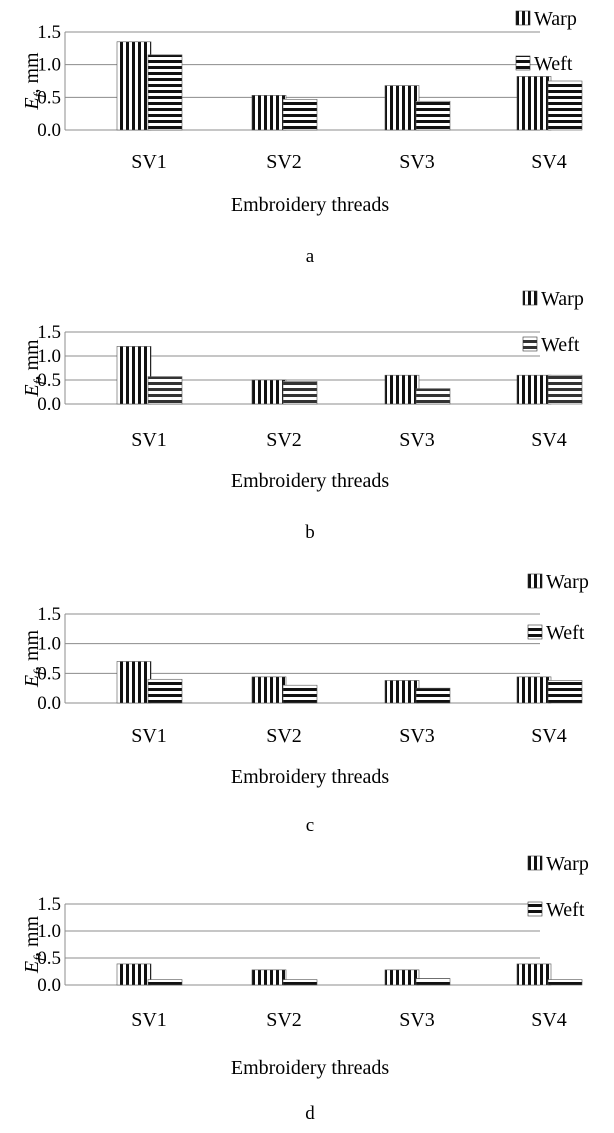  Describe the element at coordinates (310, 256) in the screenshot. I see `panel-label: a` at that location.